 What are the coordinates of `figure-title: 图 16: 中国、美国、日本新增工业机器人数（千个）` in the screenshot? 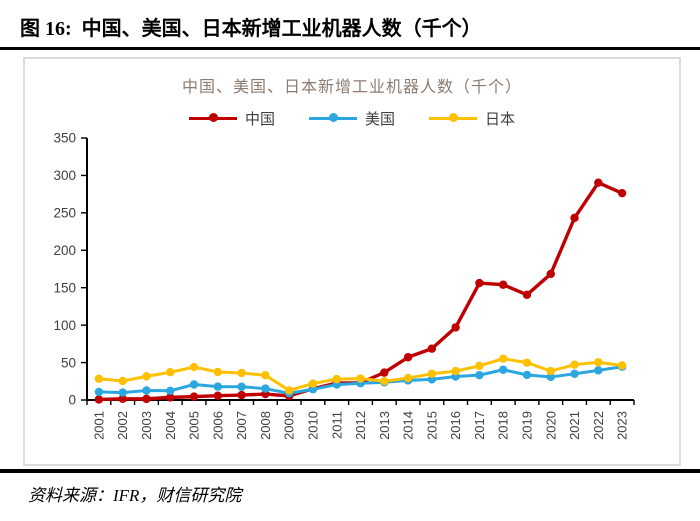 It's located at (251, 26).